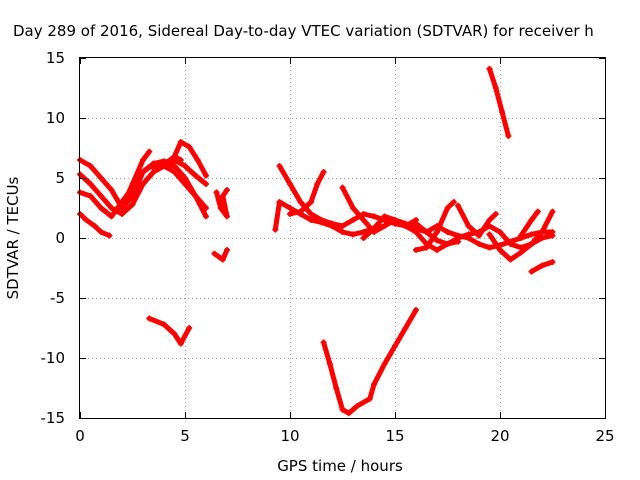 The width and height of the screenshot is (640, 480). I want to click on x-tick-label: 10, so click(289, 436).